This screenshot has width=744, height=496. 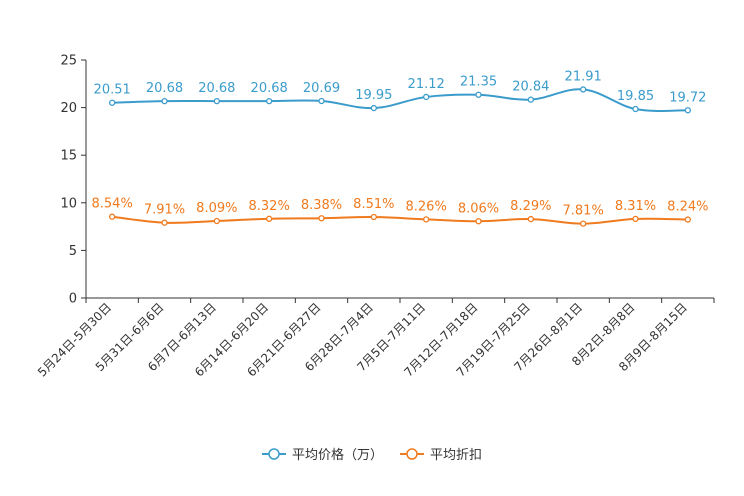 I want to click on data-label: 19.95, so click(x=373, y=95).